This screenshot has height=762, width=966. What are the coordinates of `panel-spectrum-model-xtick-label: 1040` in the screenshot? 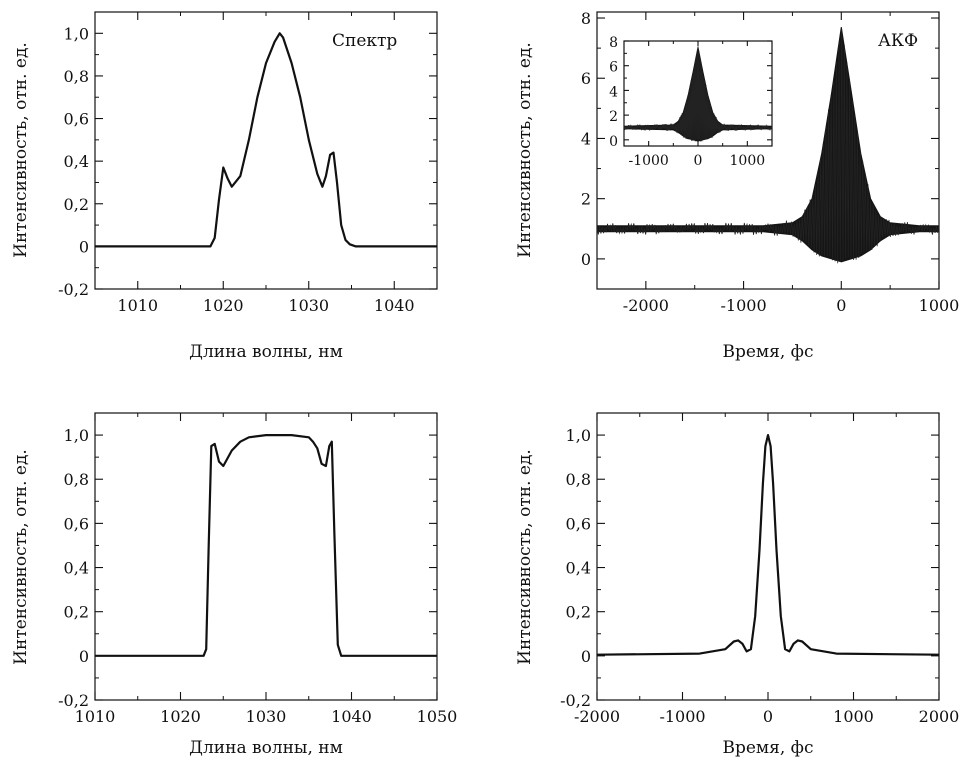 It's located at (351, 716).